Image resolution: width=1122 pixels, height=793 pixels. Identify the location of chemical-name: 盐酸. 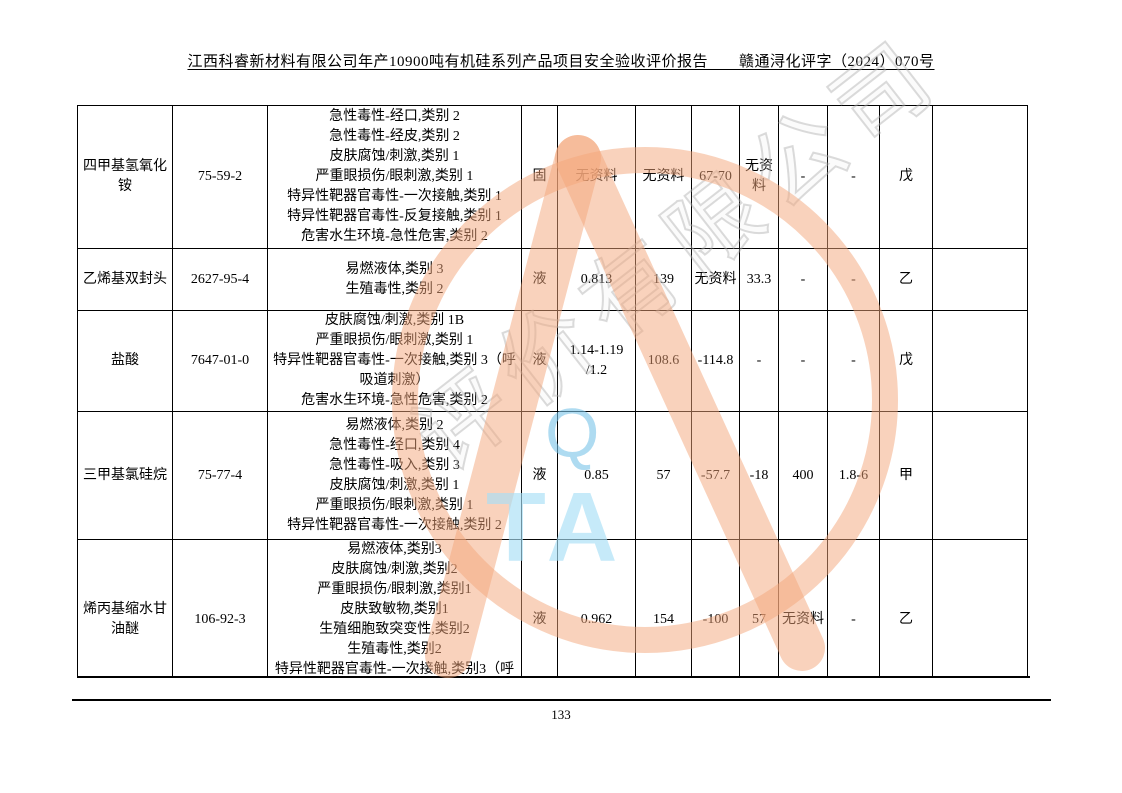
(125, 361).